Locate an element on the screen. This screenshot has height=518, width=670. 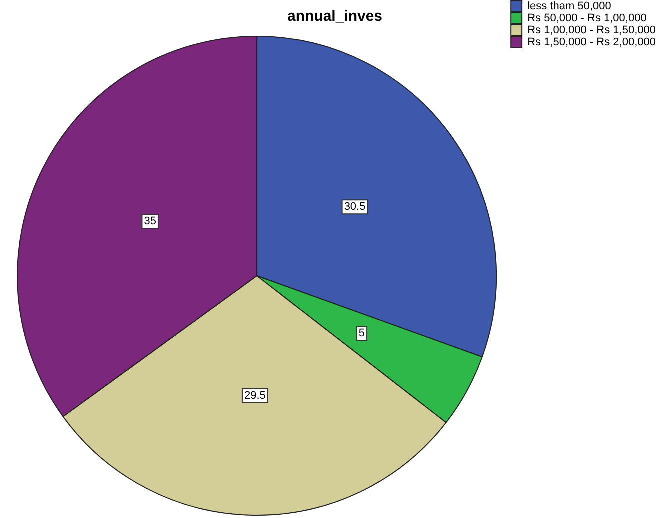
text: annual_inves is located at coordinates (335, 17).